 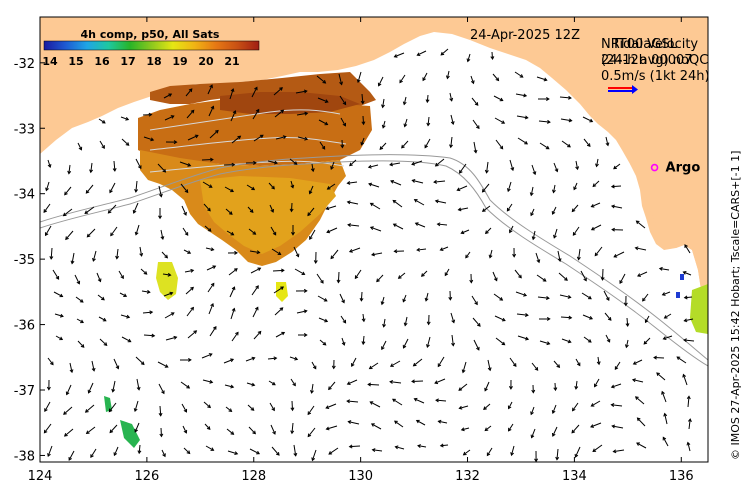 What do you see at coordinates (655, 76) in the screenshot?
I see `legend-scale-text: 0.5m/s (1kt 24h)` at bounding box center [655, 76].